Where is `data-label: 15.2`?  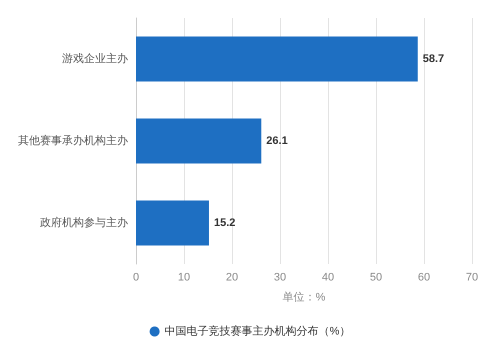 data-label: 15.2 is located at coordinates (225, 223).